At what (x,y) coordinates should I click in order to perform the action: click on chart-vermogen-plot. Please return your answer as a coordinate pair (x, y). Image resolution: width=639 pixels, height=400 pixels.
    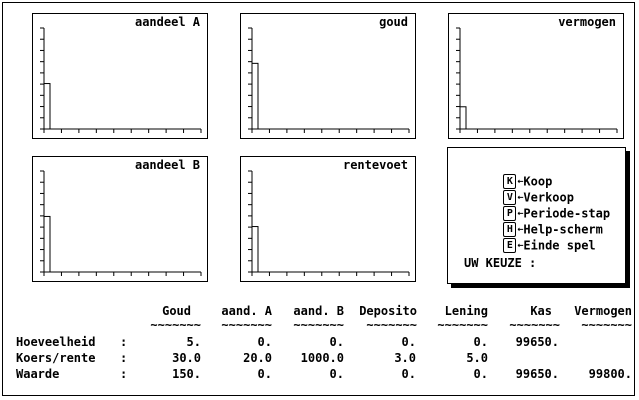
    Looking at the image, I should click on (537, 80).